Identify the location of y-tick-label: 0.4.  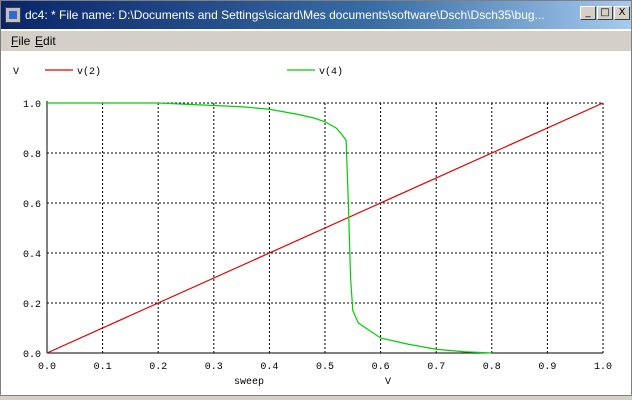
(32, 255).